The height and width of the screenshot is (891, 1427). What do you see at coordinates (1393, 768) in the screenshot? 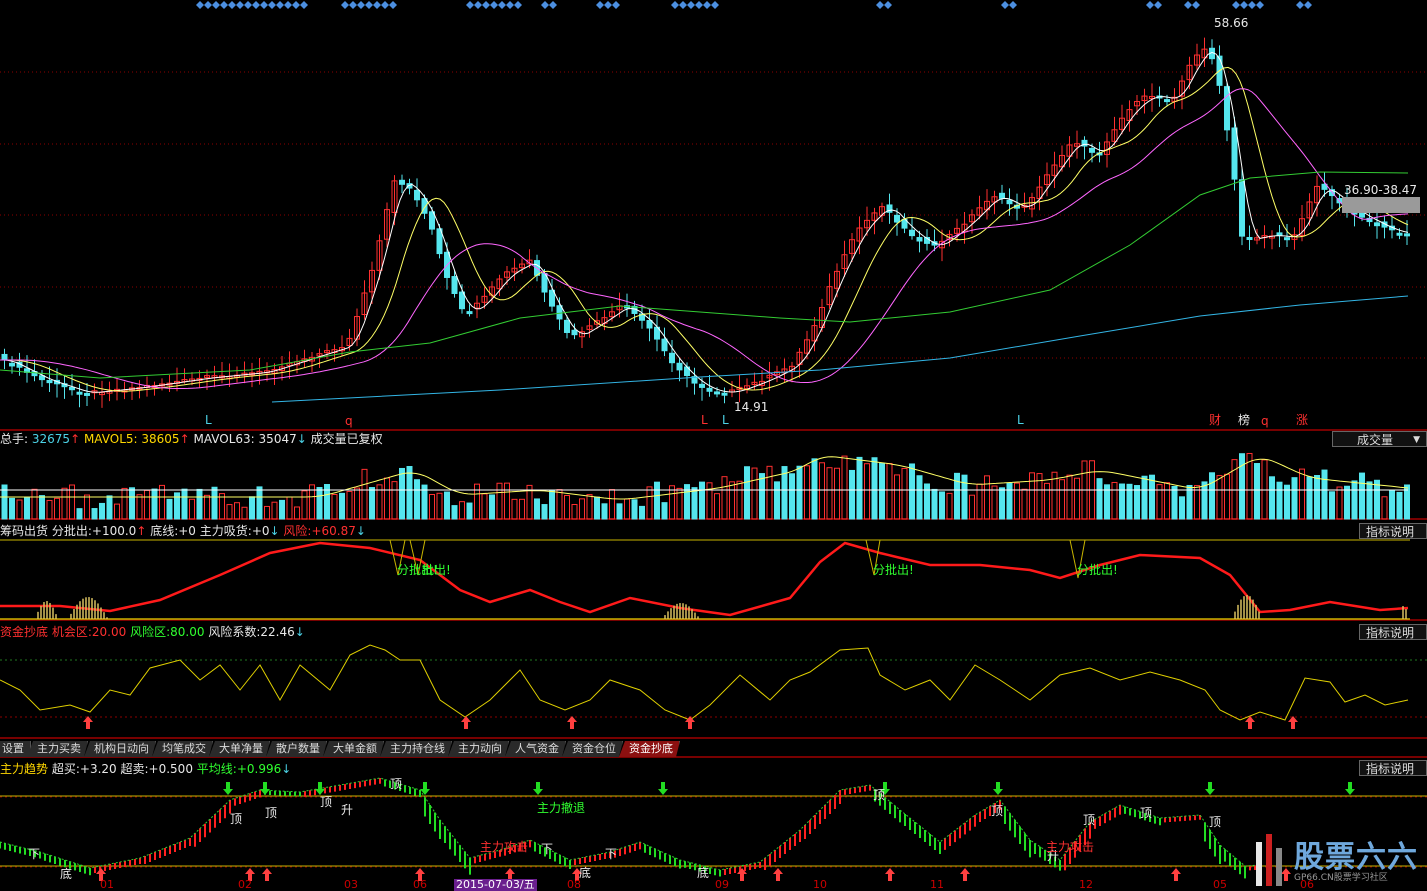
I see `trend-help-button: 指标说明` at bounding box center [1393, 768].